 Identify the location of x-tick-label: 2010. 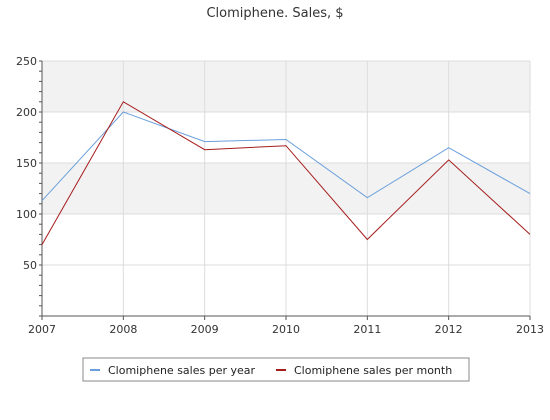
(286, 329).